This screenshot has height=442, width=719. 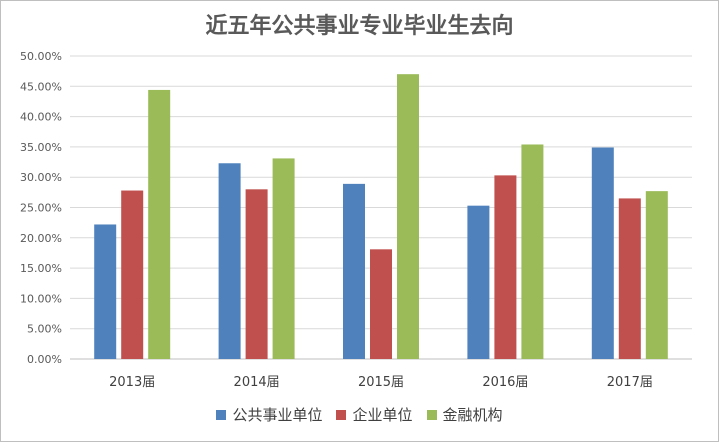 I want to click on legend-label-public: 公共事业单位, so click(x=277, y=415).